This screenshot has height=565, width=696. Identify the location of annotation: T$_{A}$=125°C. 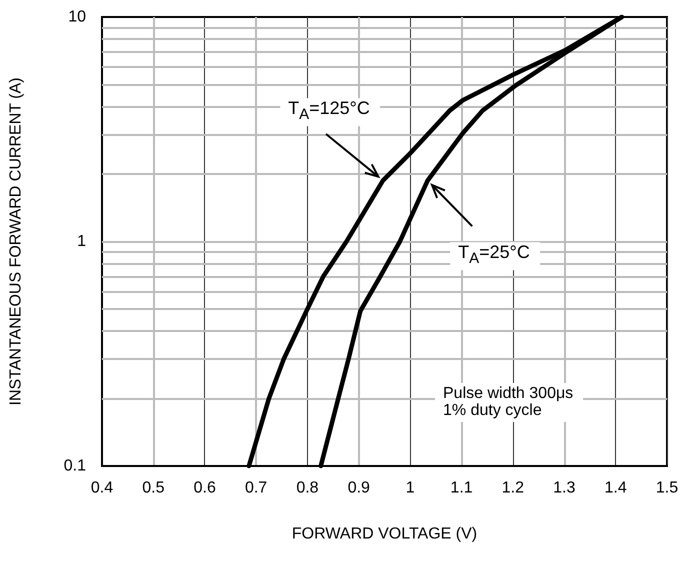
(330, 112).